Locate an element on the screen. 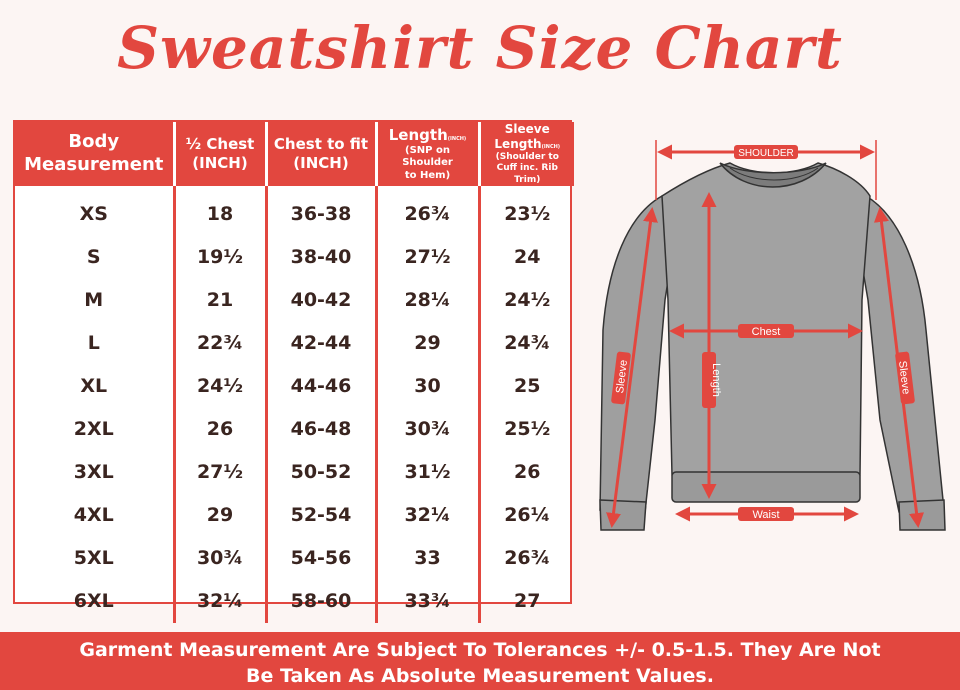 Image resolution: width=960 pixels, height=690 pixels. measurement-cell: 40-42 is located at coordinates (322, 300).